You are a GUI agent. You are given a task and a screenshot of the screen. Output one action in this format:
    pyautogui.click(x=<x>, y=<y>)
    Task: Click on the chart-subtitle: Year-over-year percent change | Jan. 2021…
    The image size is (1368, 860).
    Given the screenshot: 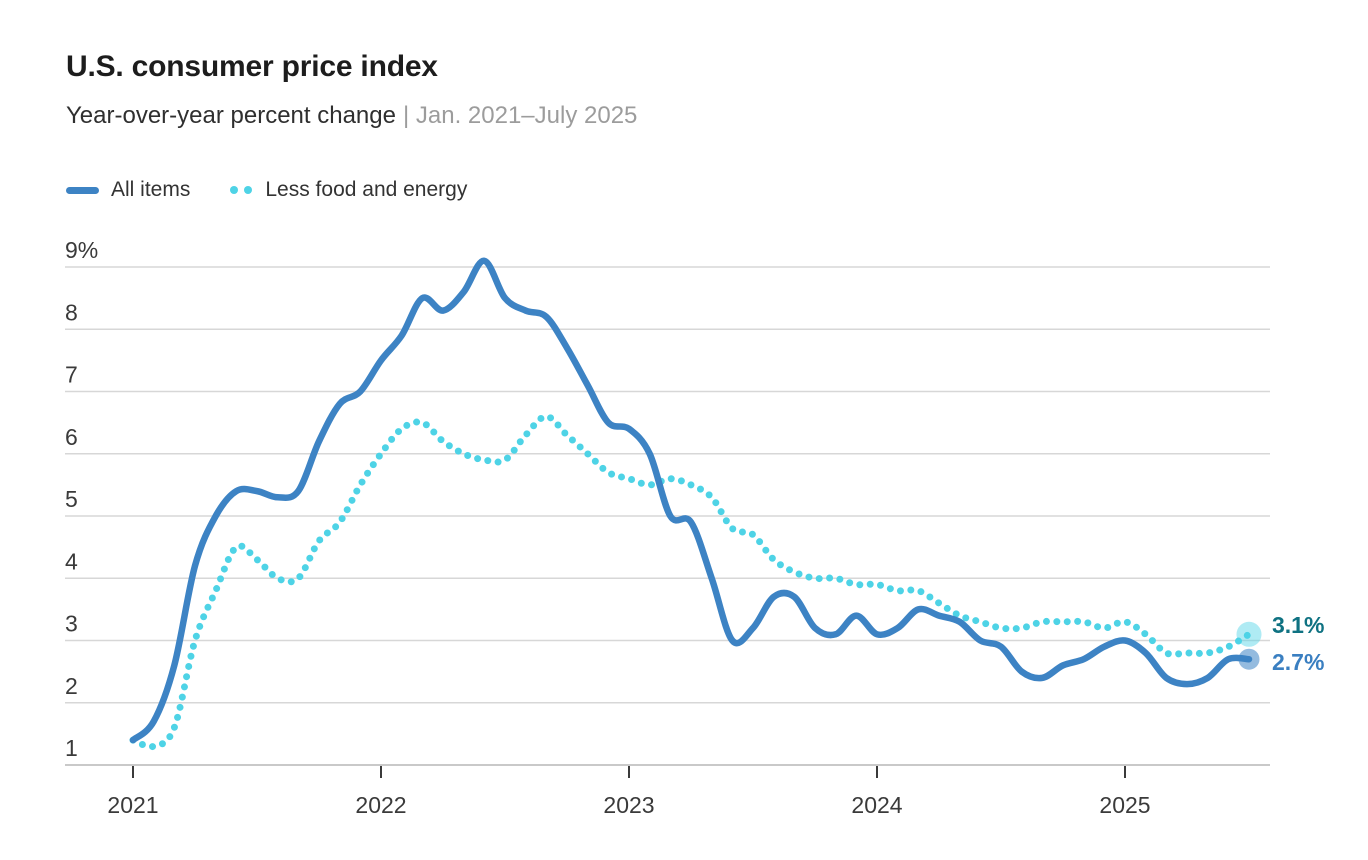 What is the action you would take?
    pyautogui.click(x=351, y=116)
    